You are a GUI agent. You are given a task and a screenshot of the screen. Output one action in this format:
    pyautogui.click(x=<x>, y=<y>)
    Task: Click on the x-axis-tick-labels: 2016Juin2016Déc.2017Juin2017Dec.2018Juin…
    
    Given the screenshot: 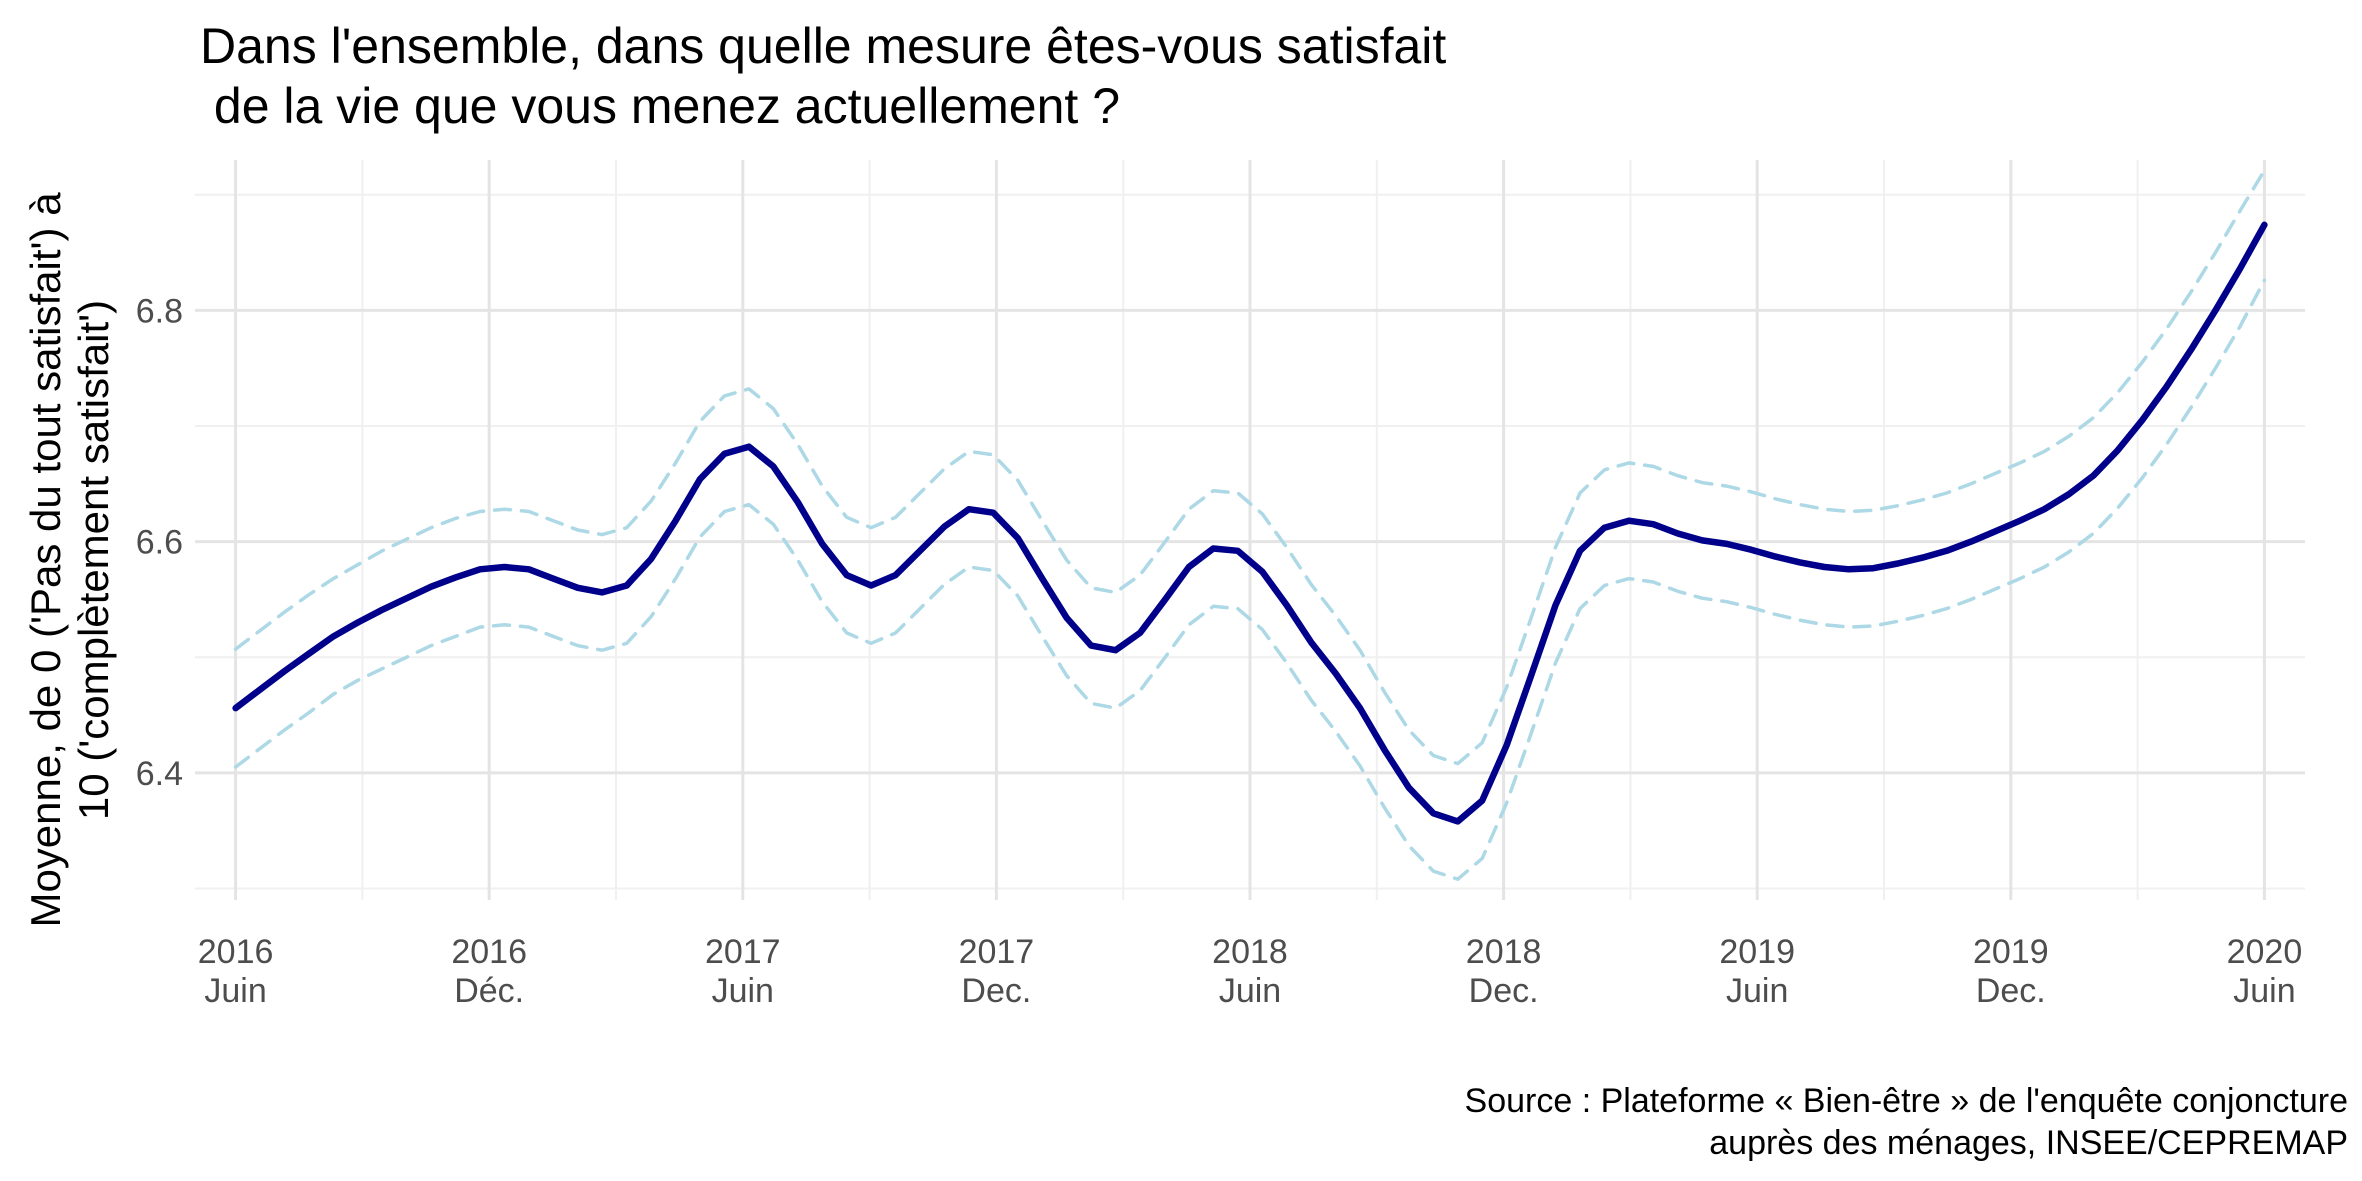 What is the action you would take?
    pyautogui.click(x=1250, y=971)
    